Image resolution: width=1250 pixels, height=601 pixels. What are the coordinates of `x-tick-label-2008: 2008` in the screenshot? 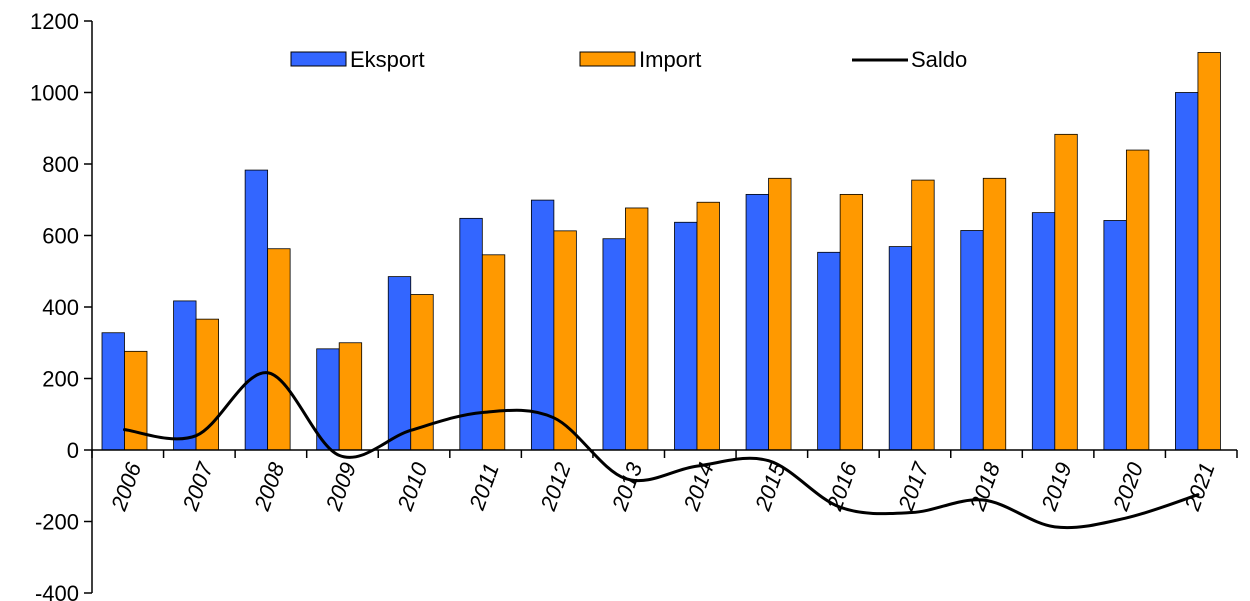 It's located at (269, 486).